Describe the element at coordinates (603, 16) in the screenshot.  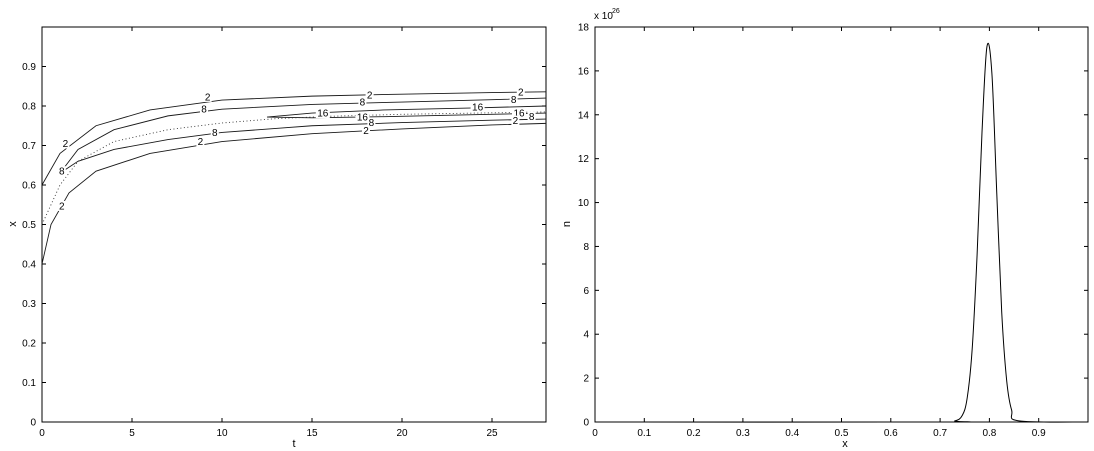
I see `y-multiplier-base: x 10` at that location.